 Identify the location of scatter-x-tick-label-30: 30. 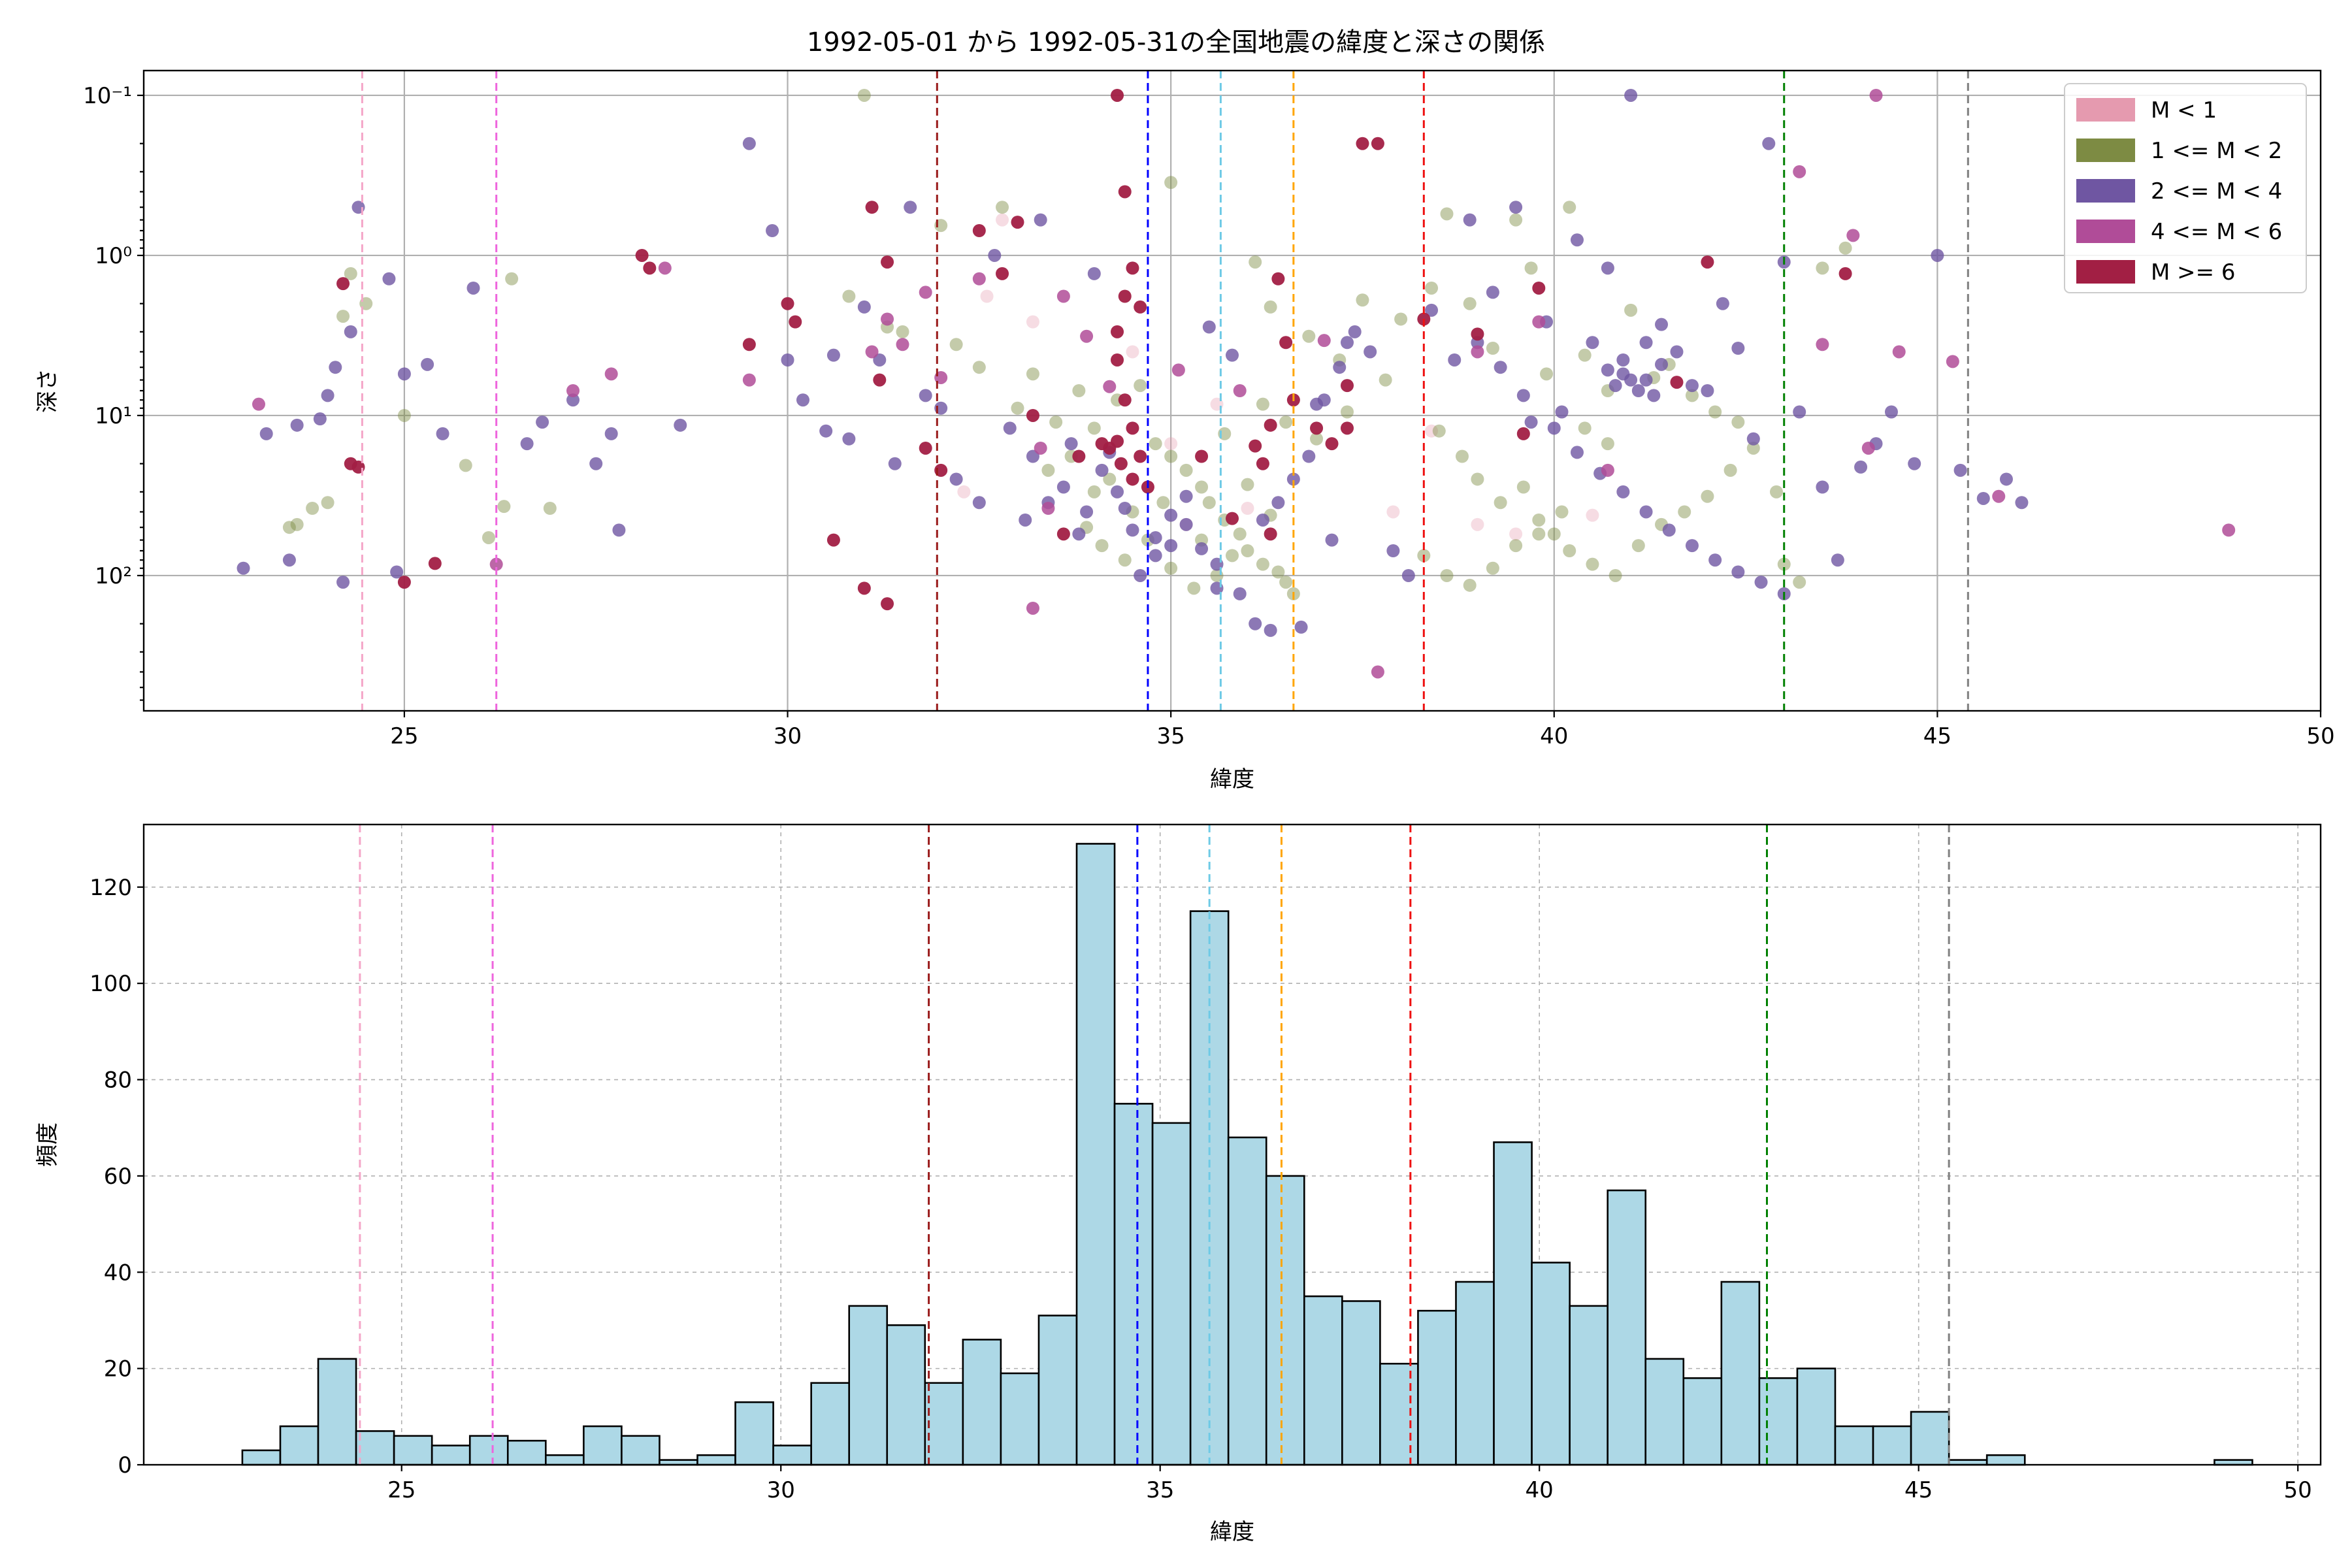
(788, 736).